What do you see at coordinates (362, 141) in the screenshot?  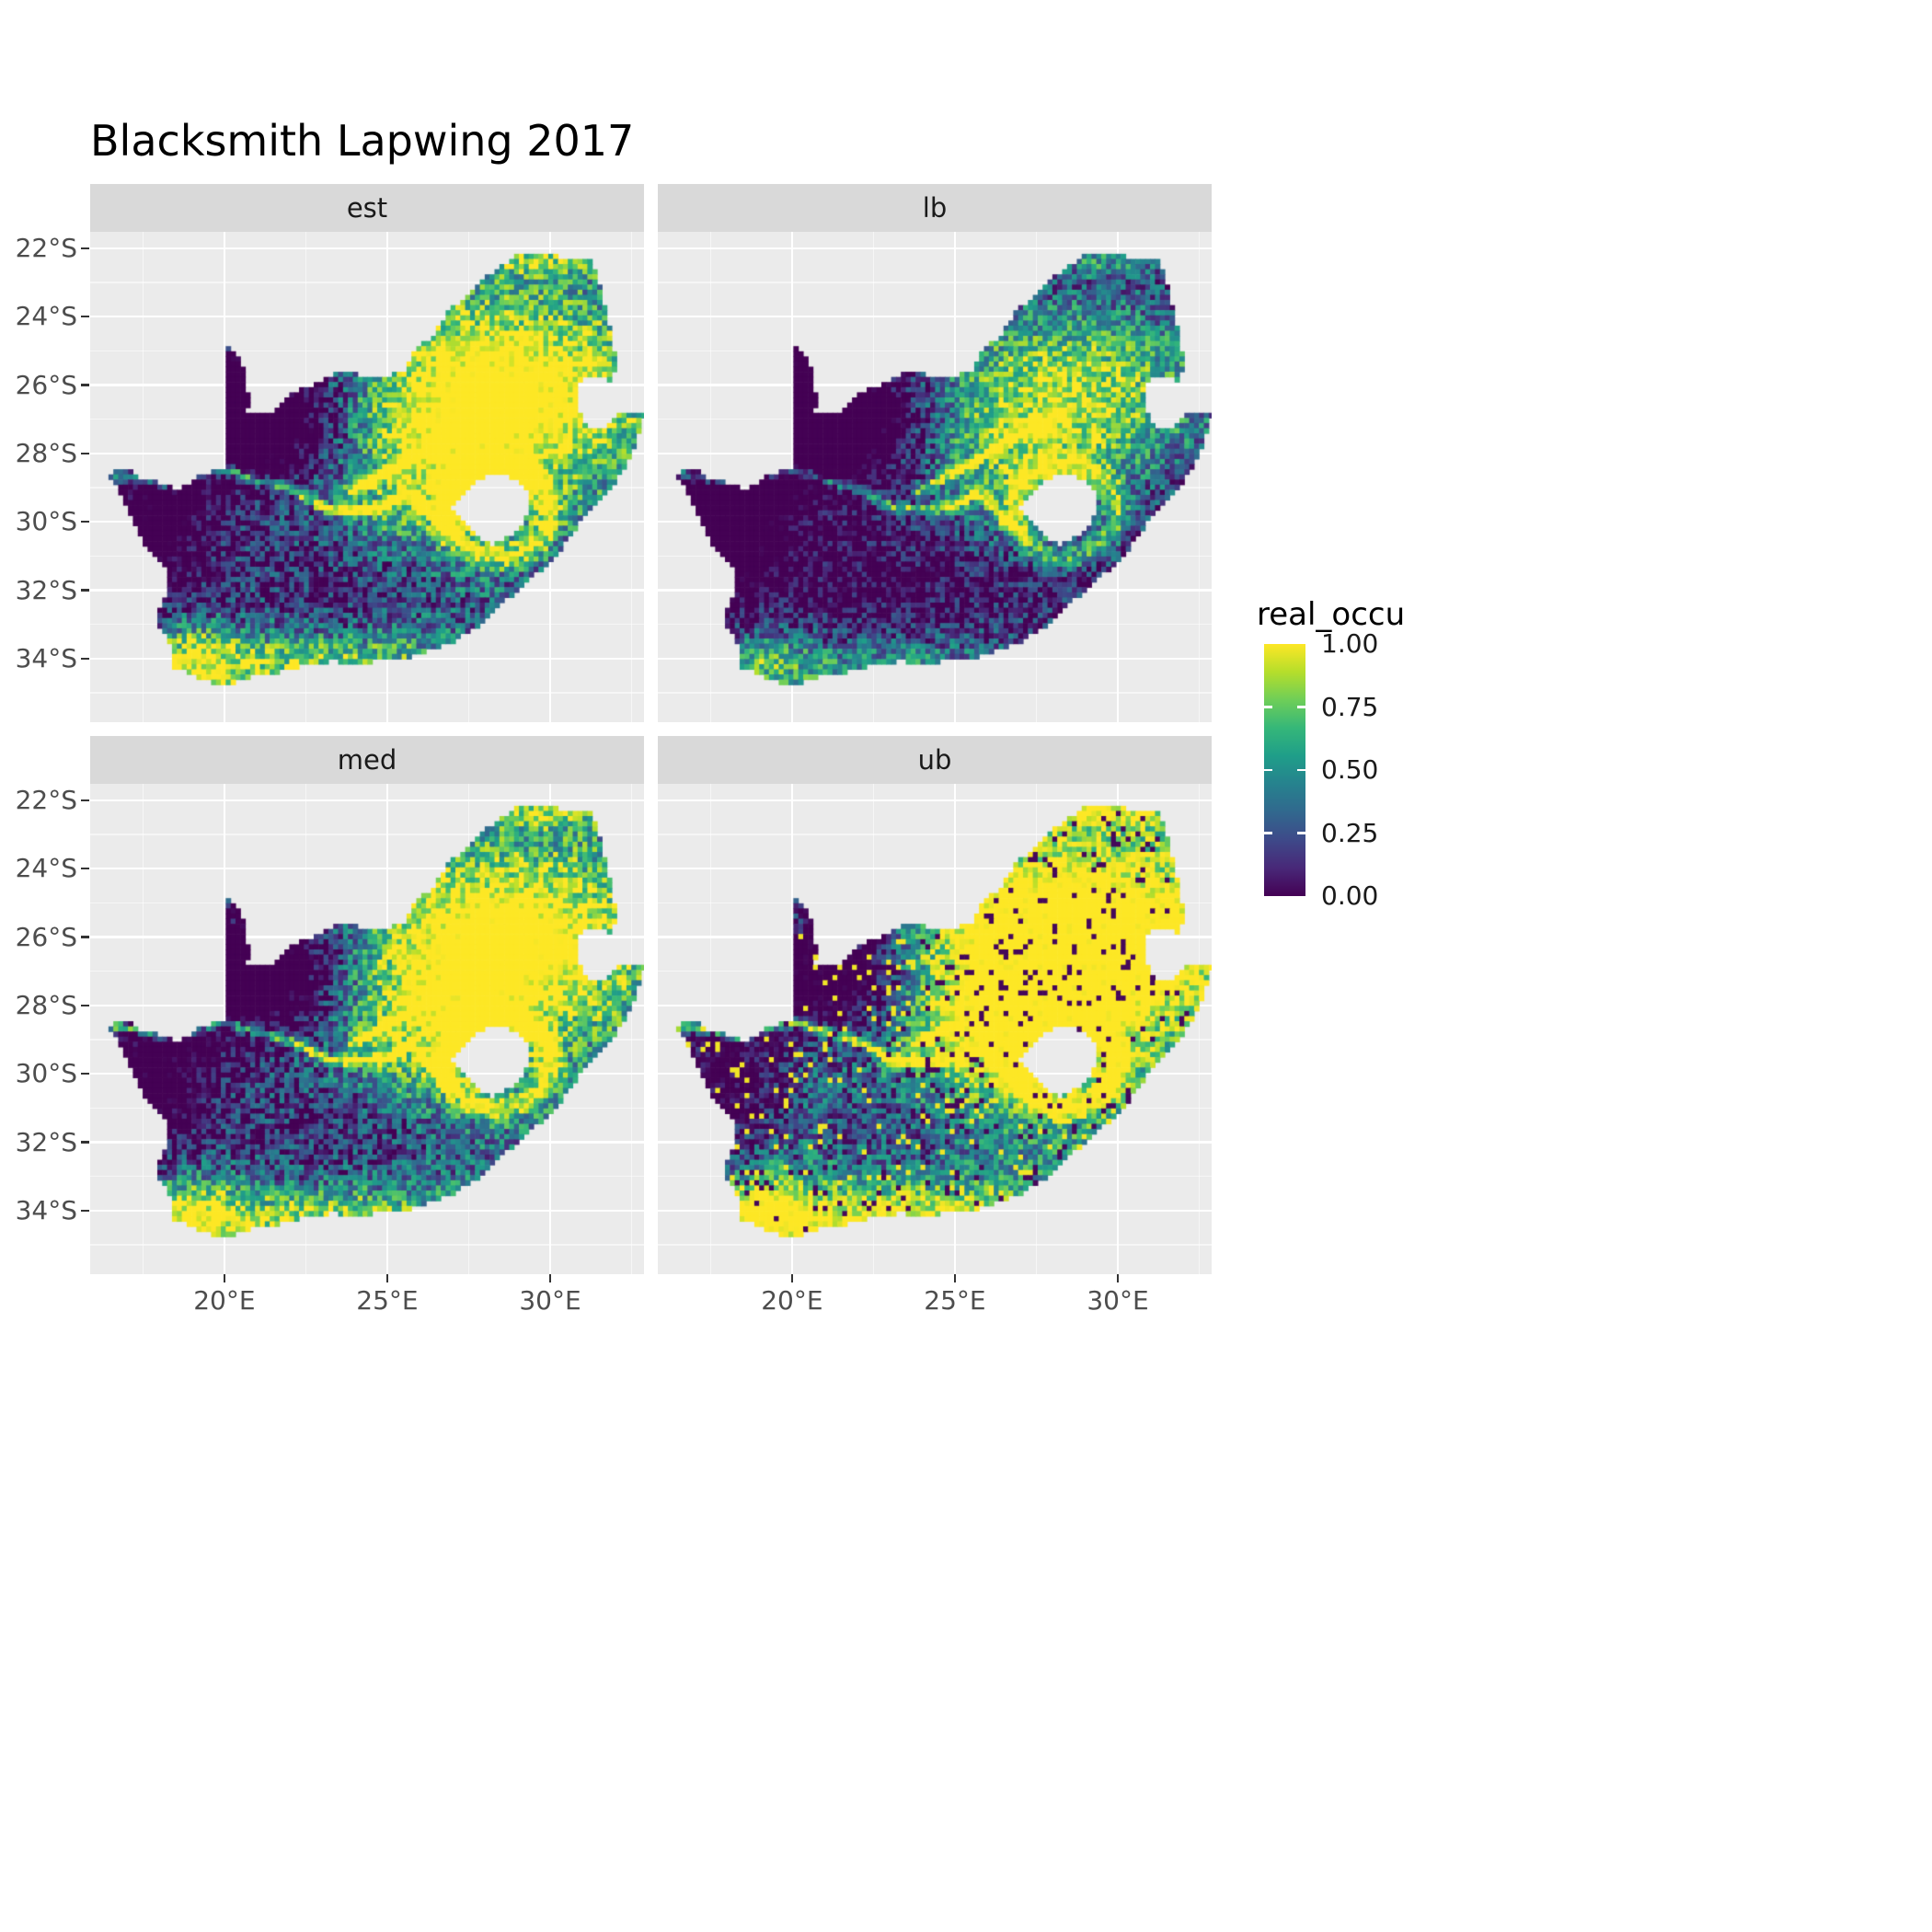 I see `plot-title: Blacksmith Lapwing 2017` at bounding box center [362, 141].